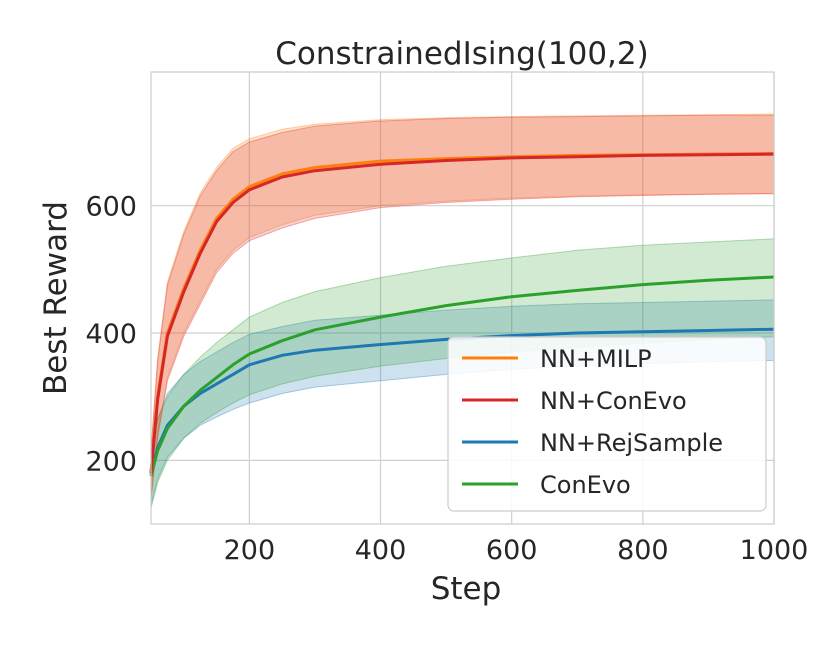 The image size is (830, 646). I want to click on x-tick-label: 800, so click(643, 550).